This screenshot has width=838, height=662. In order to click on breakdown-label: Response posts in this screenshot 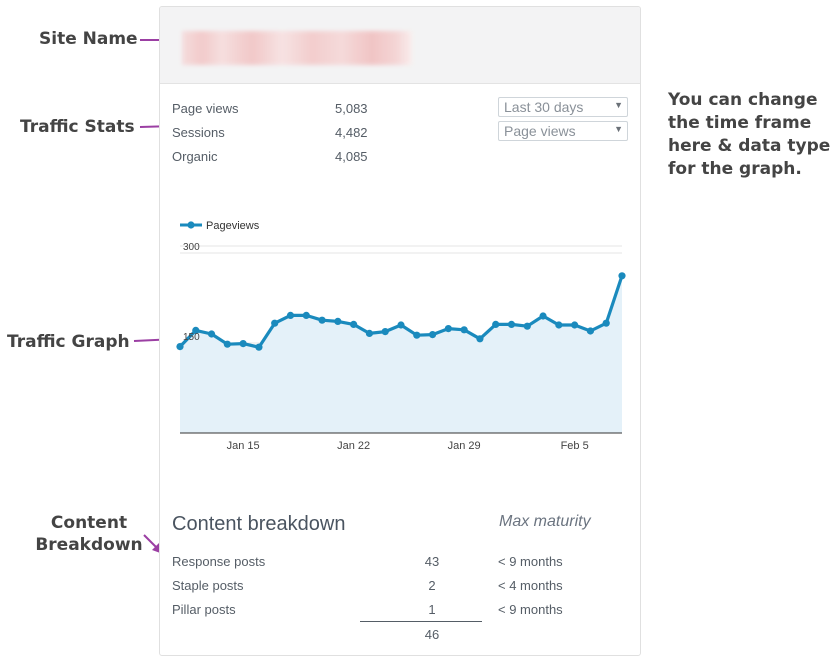, I will do `click(219, 561)`.